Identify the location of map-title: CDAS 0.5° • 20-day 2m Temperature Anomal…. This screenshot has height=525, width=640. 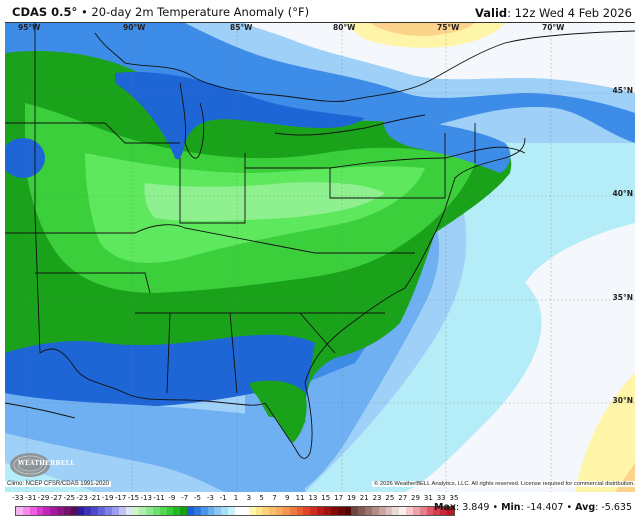
(160, 12).